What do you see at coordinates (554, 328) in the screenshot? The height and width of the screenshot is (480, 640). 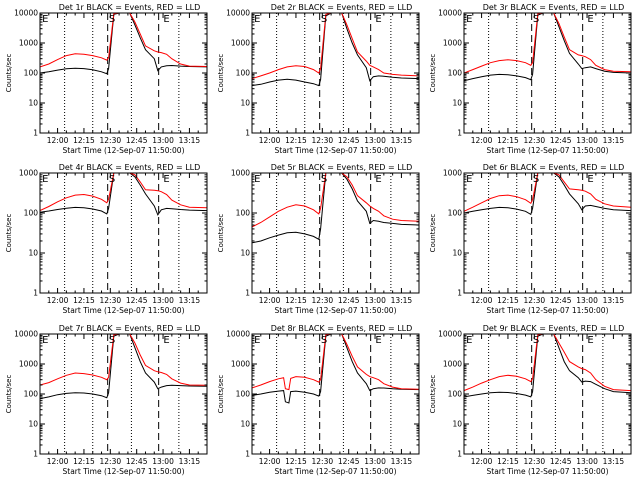 I see `panel-title: Det 9r BLACK = Events, RED = LLD` at bounding box center [554, 328].